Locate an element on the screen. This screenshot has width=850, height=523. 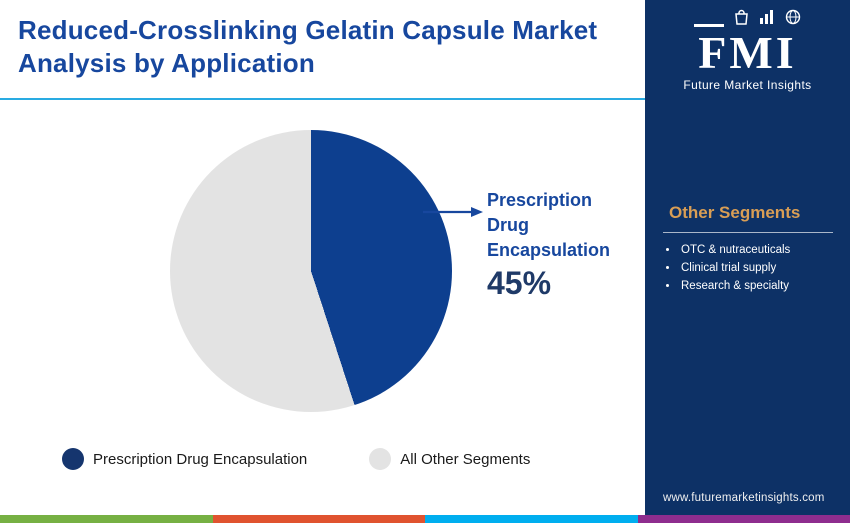
logo-text: FMI is located at coordinates (747, 52).